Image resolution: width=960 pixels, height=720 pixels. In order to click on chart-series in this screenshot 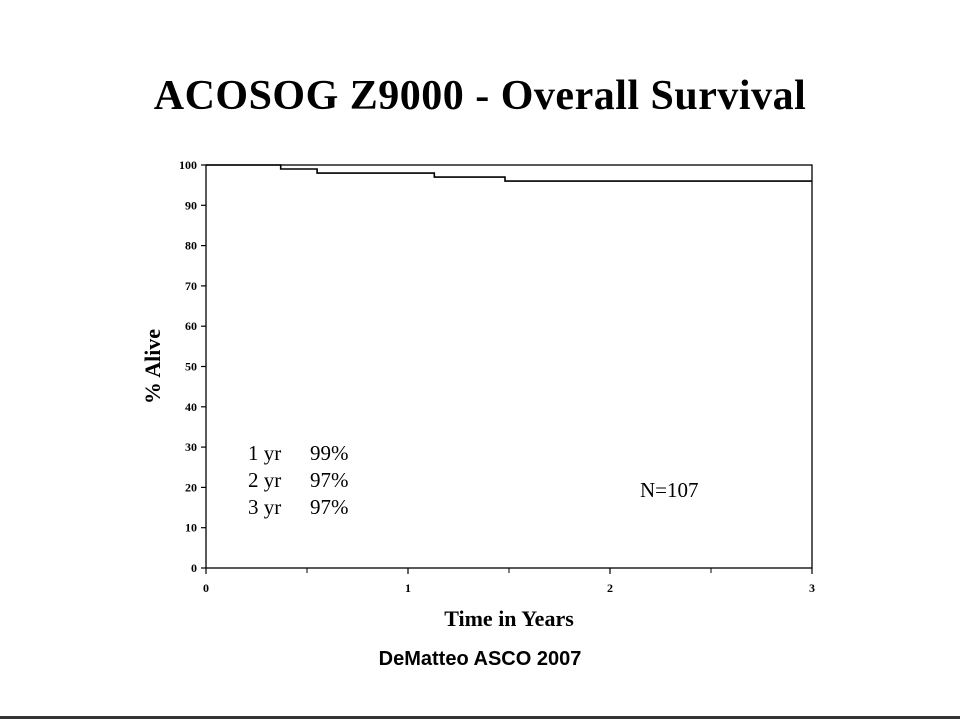, I will do `click(509, 173)`.